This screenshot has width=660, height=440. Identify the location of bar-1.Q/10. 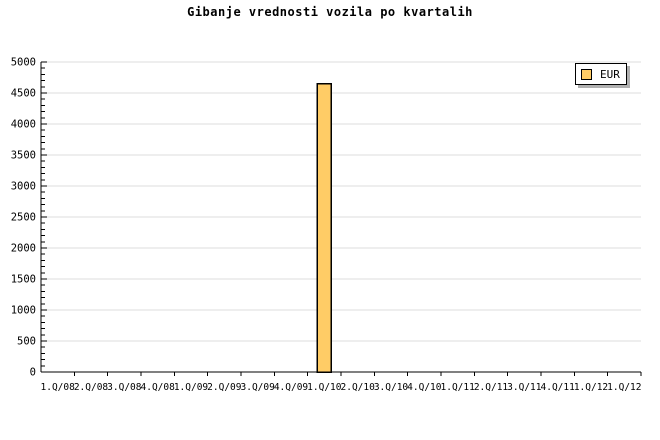
(324, 227).